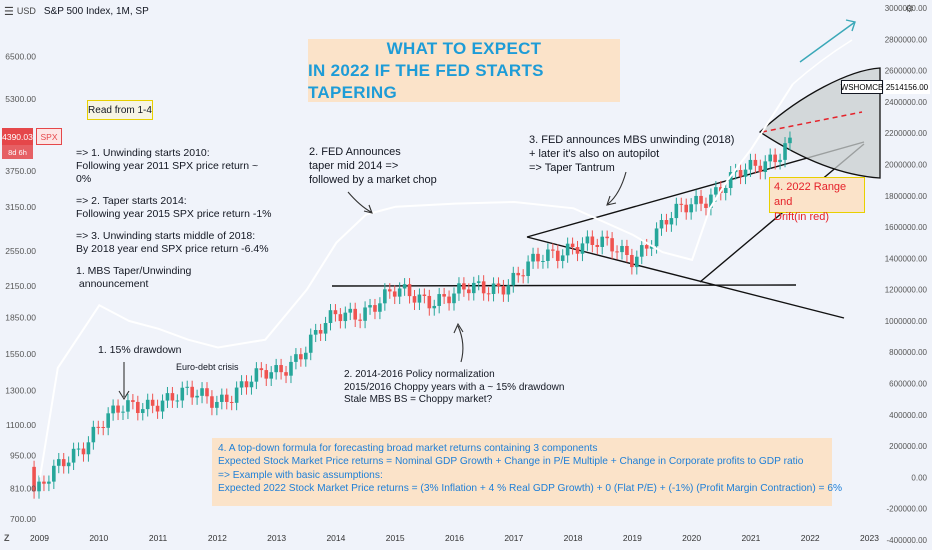 Image resolution: width=932 pixels, height=550 pixels. What do you see at coordinates (827, 42) in the screenshot?
I see `projection-arrow-shaft` at bounding box center [827, 42].